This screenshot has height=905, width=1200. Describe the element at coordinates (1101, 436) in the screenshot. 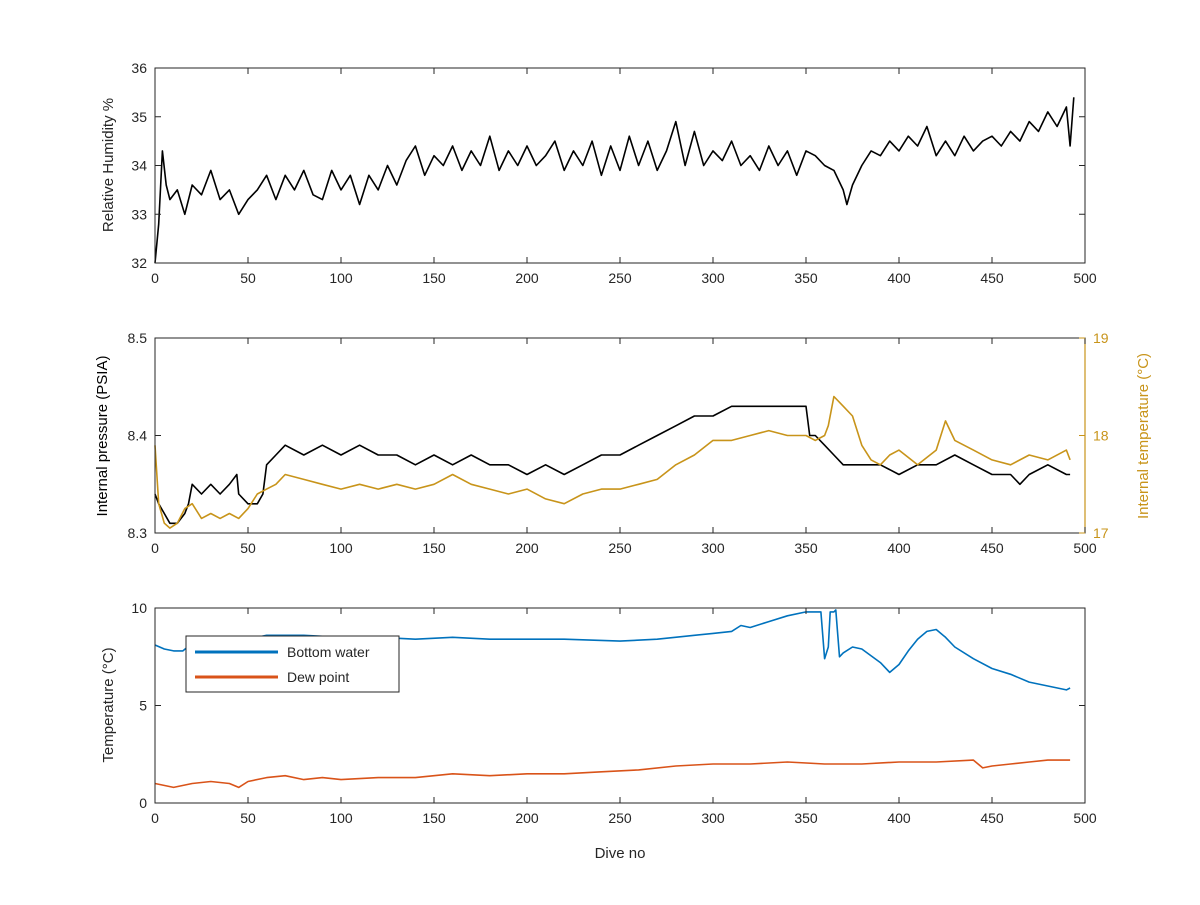

I see `y-right-tick-label: 18` at that location.